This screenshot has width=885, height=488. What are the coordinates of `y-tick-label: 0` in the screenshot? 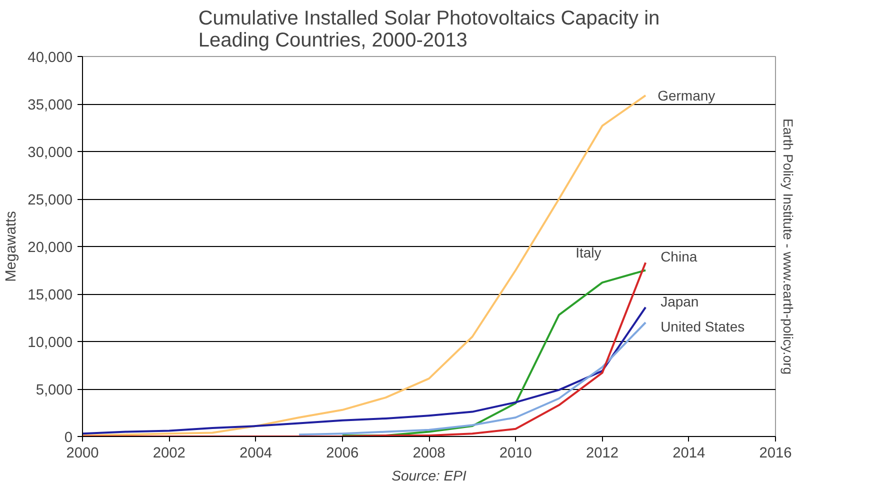 It's located at (68, 438).